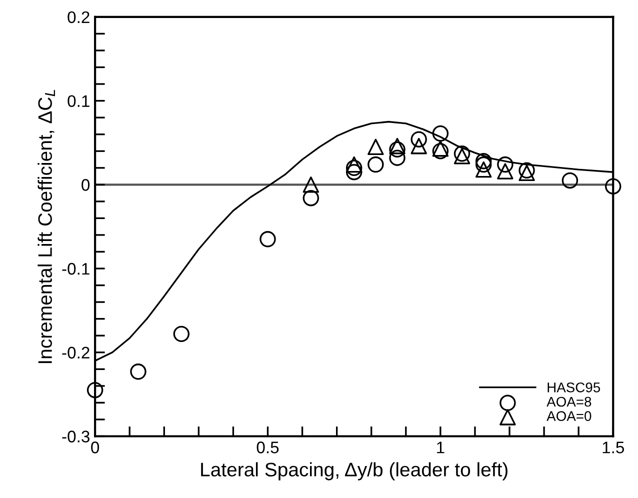 This screenshot has height=498, width=638. I want to click on x-tick-label: 1.5, so click(613, 448).